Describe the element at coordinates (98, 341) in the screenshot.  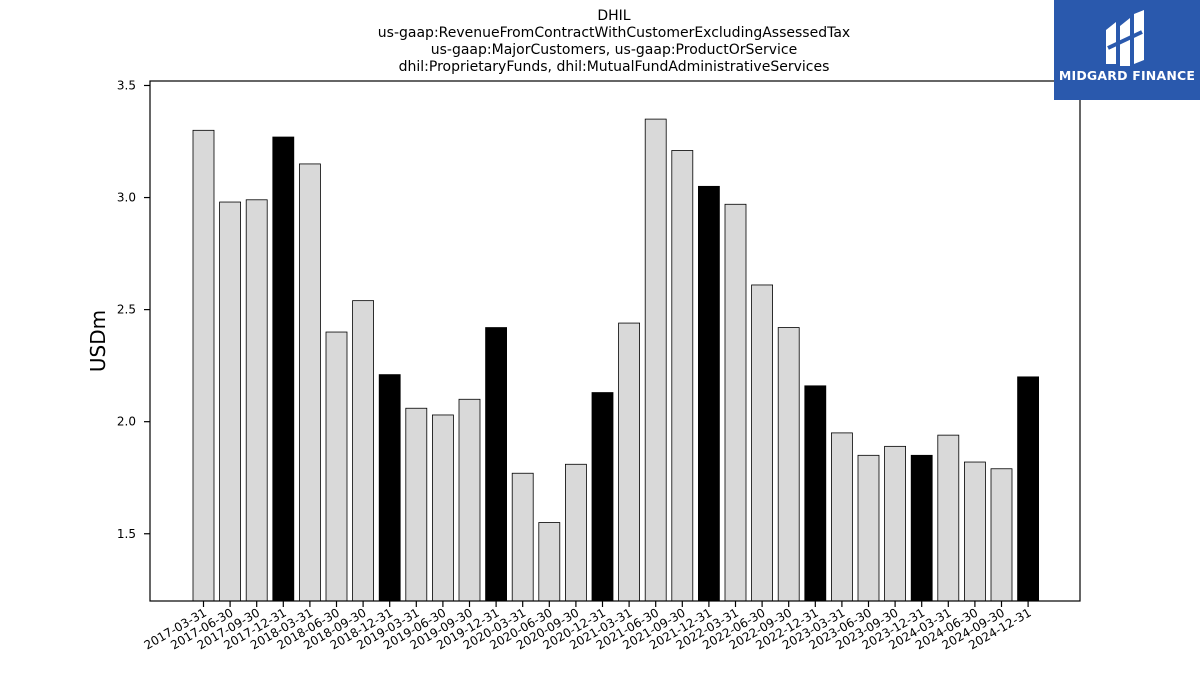
I see `y-axis-label: USDm` at that location.